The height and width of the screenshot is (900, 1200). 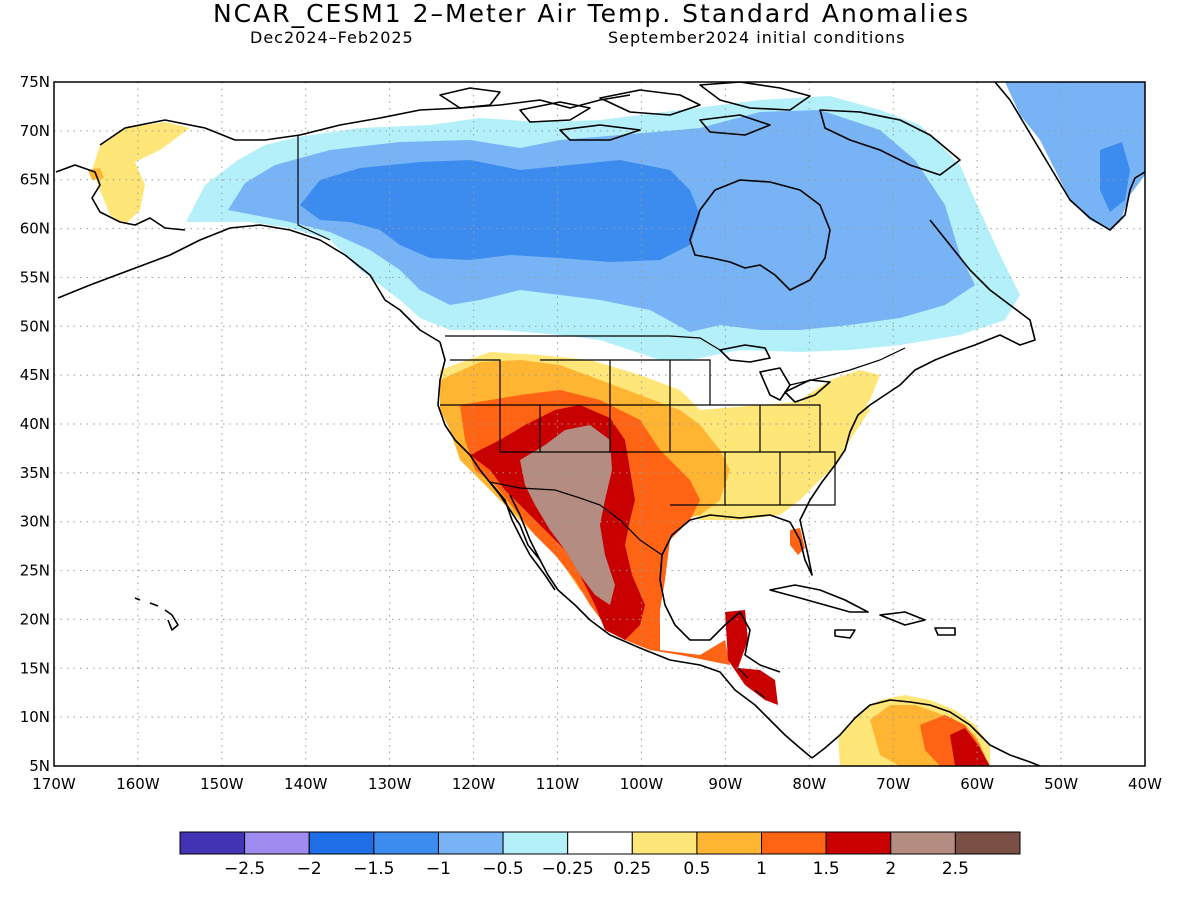 I want to click on lat-tick-label: 20N, so click(x=35, y=619).